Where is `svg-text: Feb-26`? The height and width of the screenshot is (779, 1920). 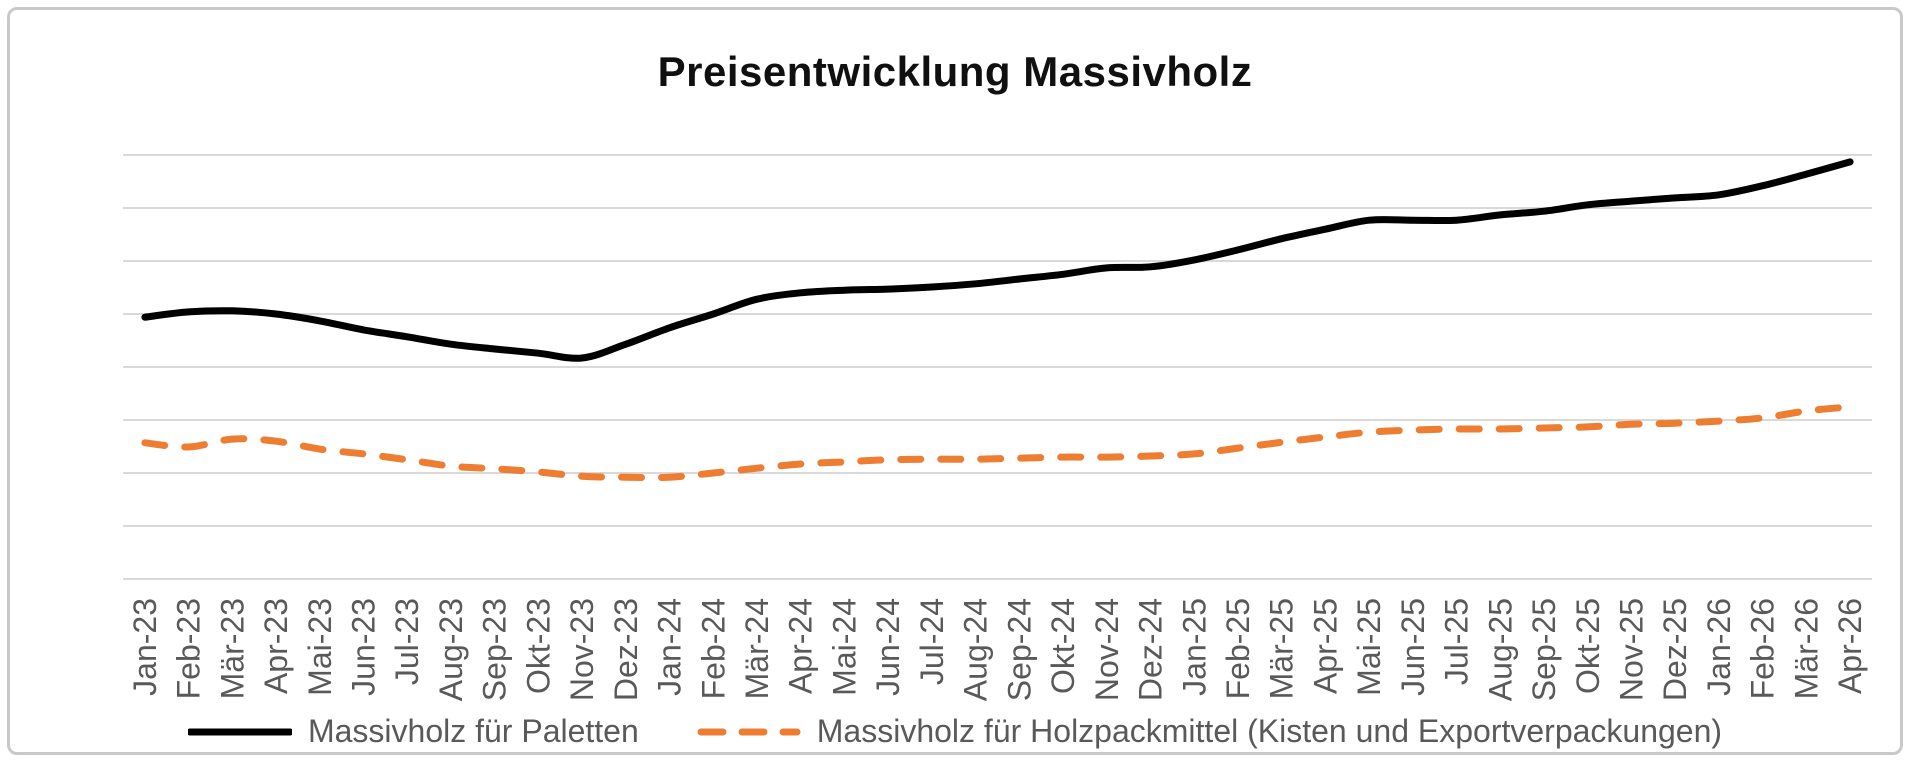
svg-text: Feb-26 is located at coordinates (1763, 648).